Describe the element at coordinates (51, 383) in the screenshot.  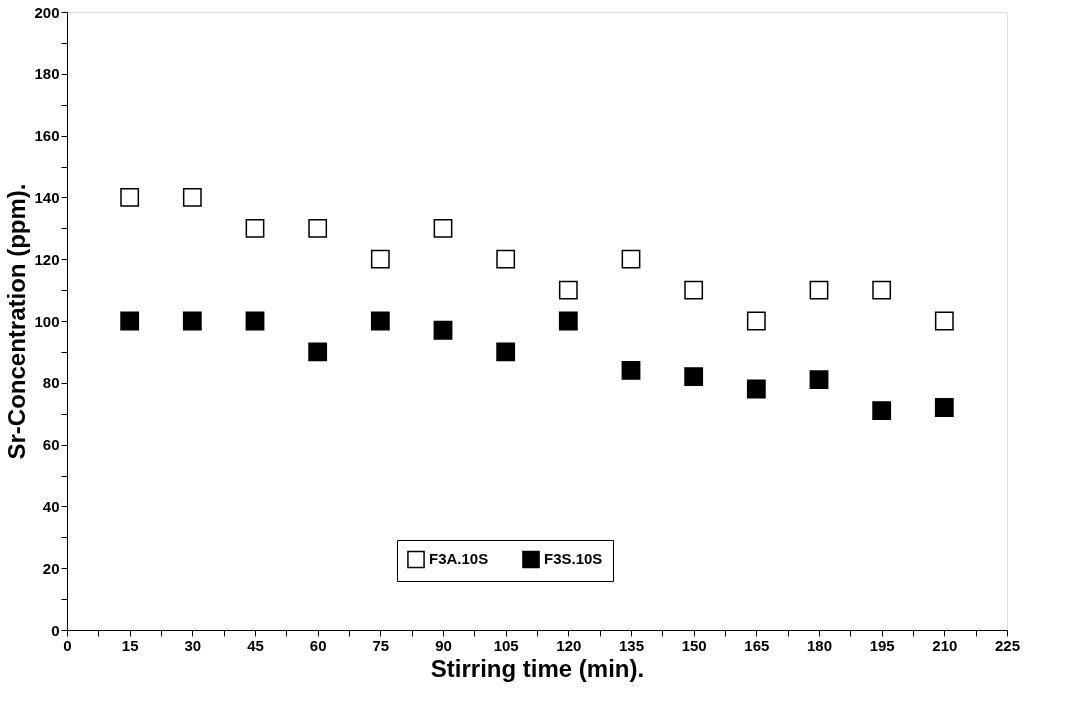
I see `y-tick-label: 80` at that location.